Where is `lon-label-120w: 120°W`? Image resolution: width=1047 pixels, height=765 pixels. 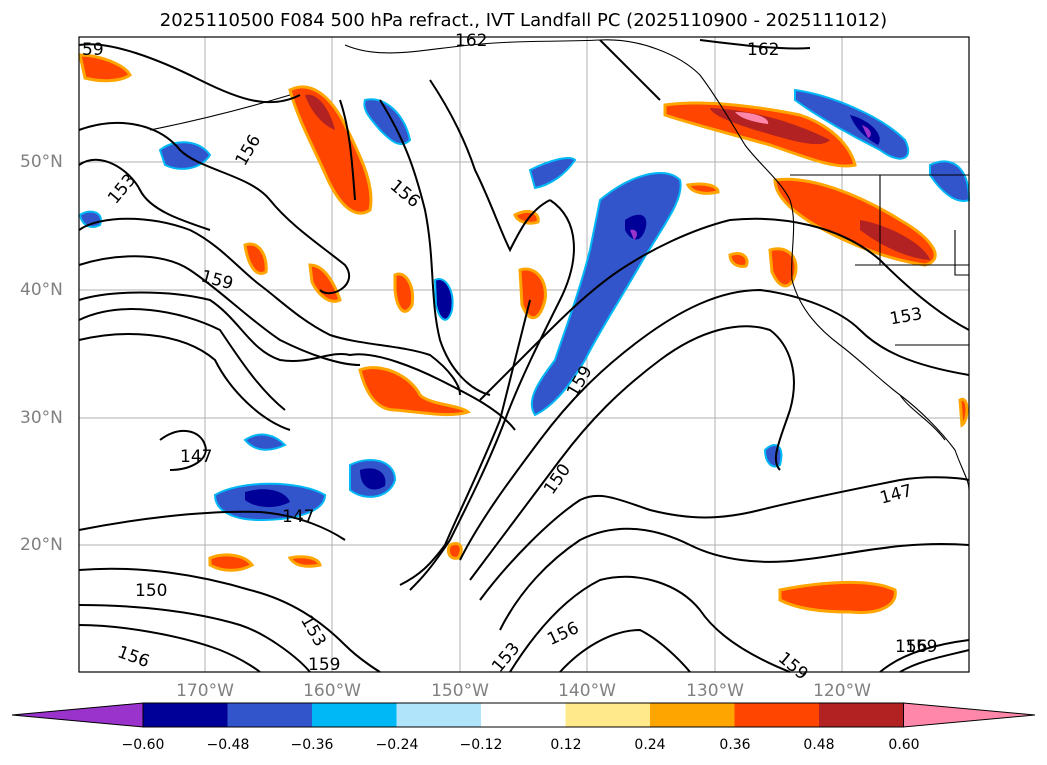 lon-label-120w: 120°W is located at coordinates (842, 691).